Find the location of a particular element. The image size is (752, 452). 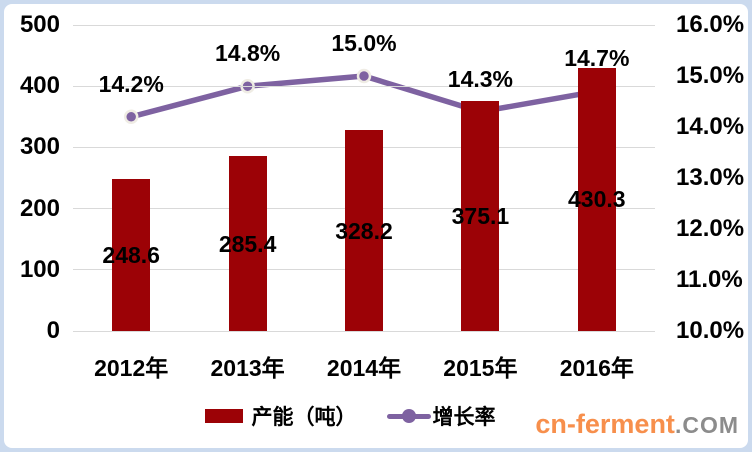

x-axis-label: 2012年 is located at coordinates (131, 368).